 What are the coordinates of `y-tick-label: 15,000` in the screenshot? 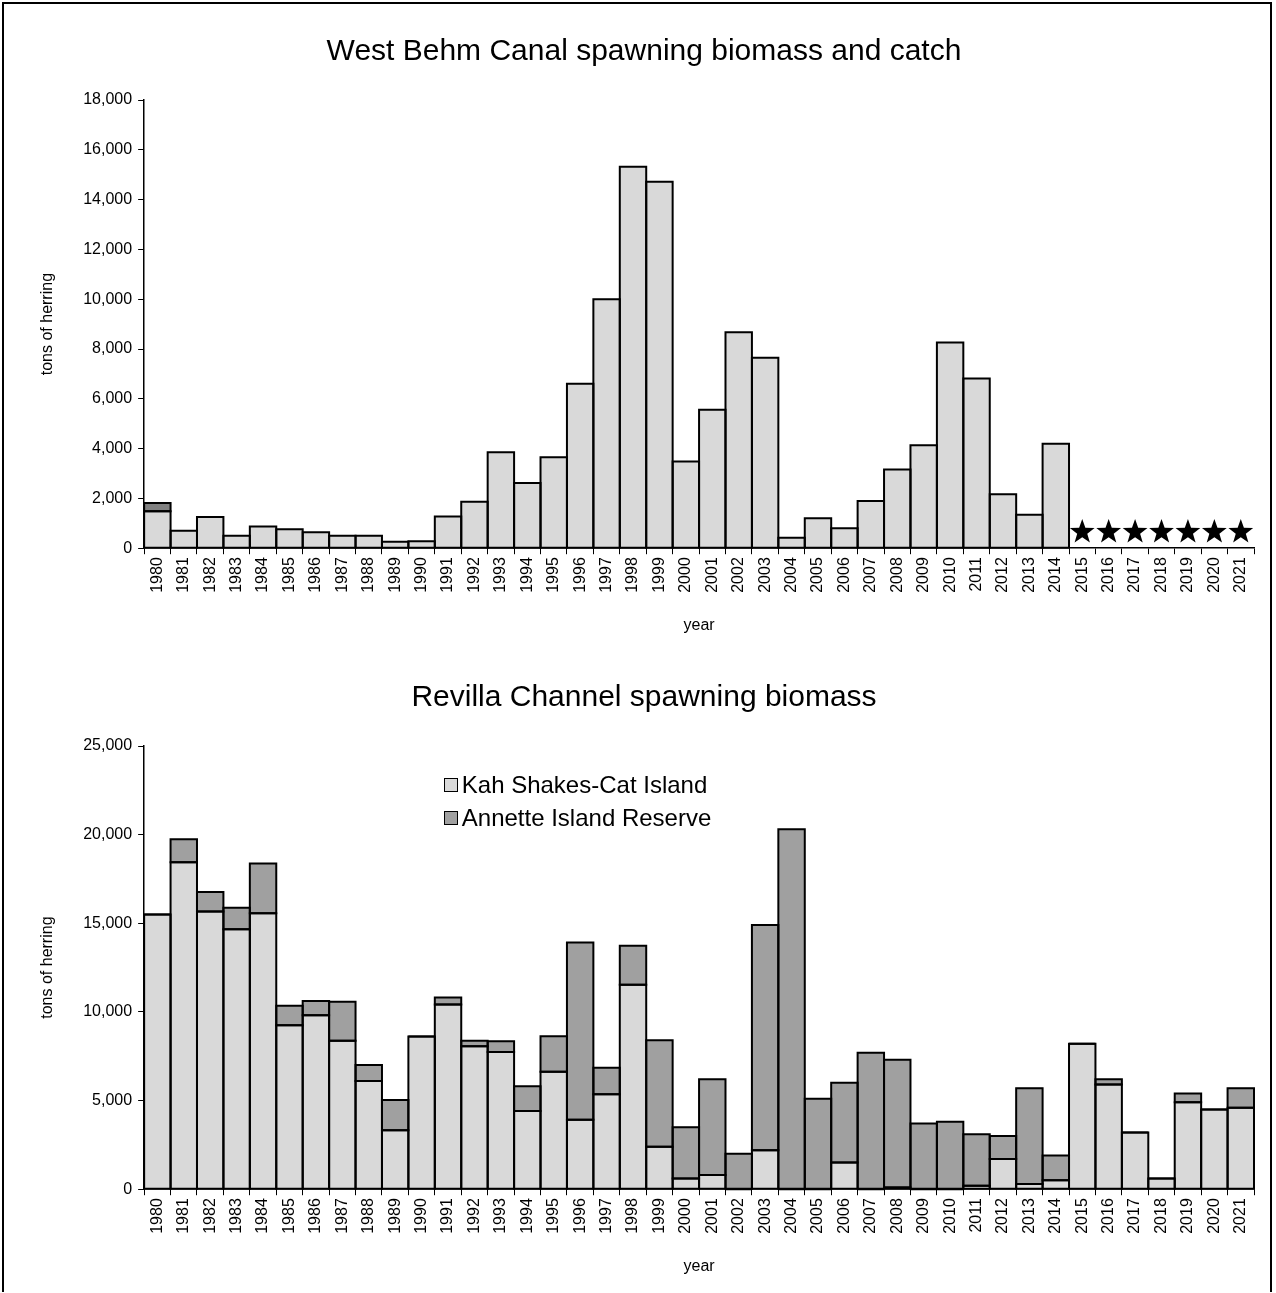 It's located at (108, 922).